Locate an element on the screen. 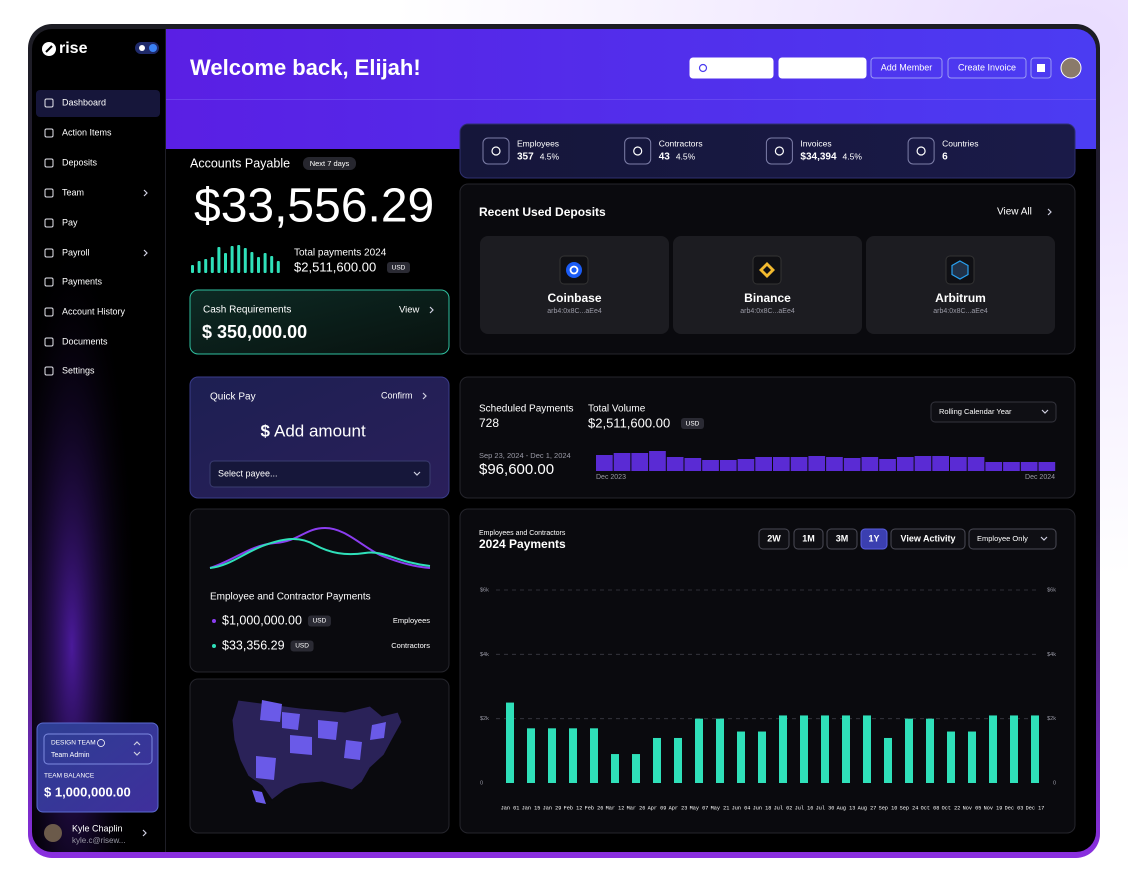 This screenshot has height=887, width=1128. filter-chevron is located at coordinates (1044, 538).